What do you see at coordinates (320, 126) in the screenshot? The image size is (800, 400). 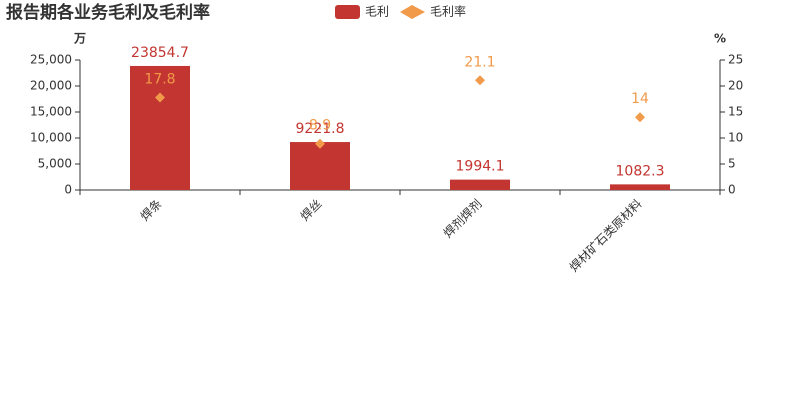 I see `point-value-label: 8.9` at bounding box center [320, 126].